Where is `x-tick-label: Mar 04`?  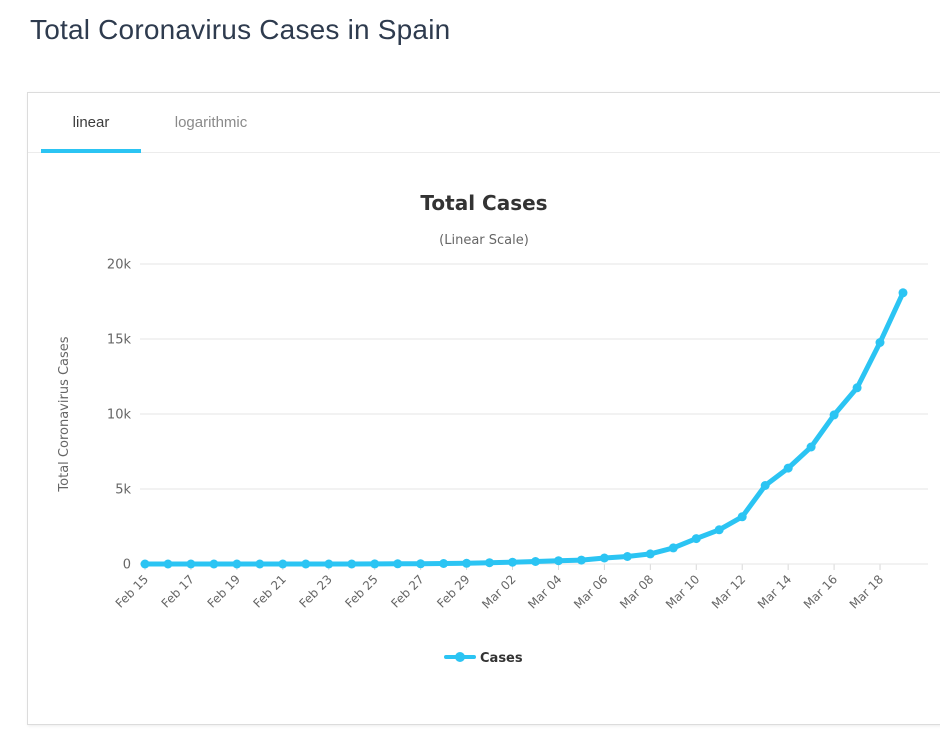 x-tick-label: Mar 04 is located at coordinates (544, 591).